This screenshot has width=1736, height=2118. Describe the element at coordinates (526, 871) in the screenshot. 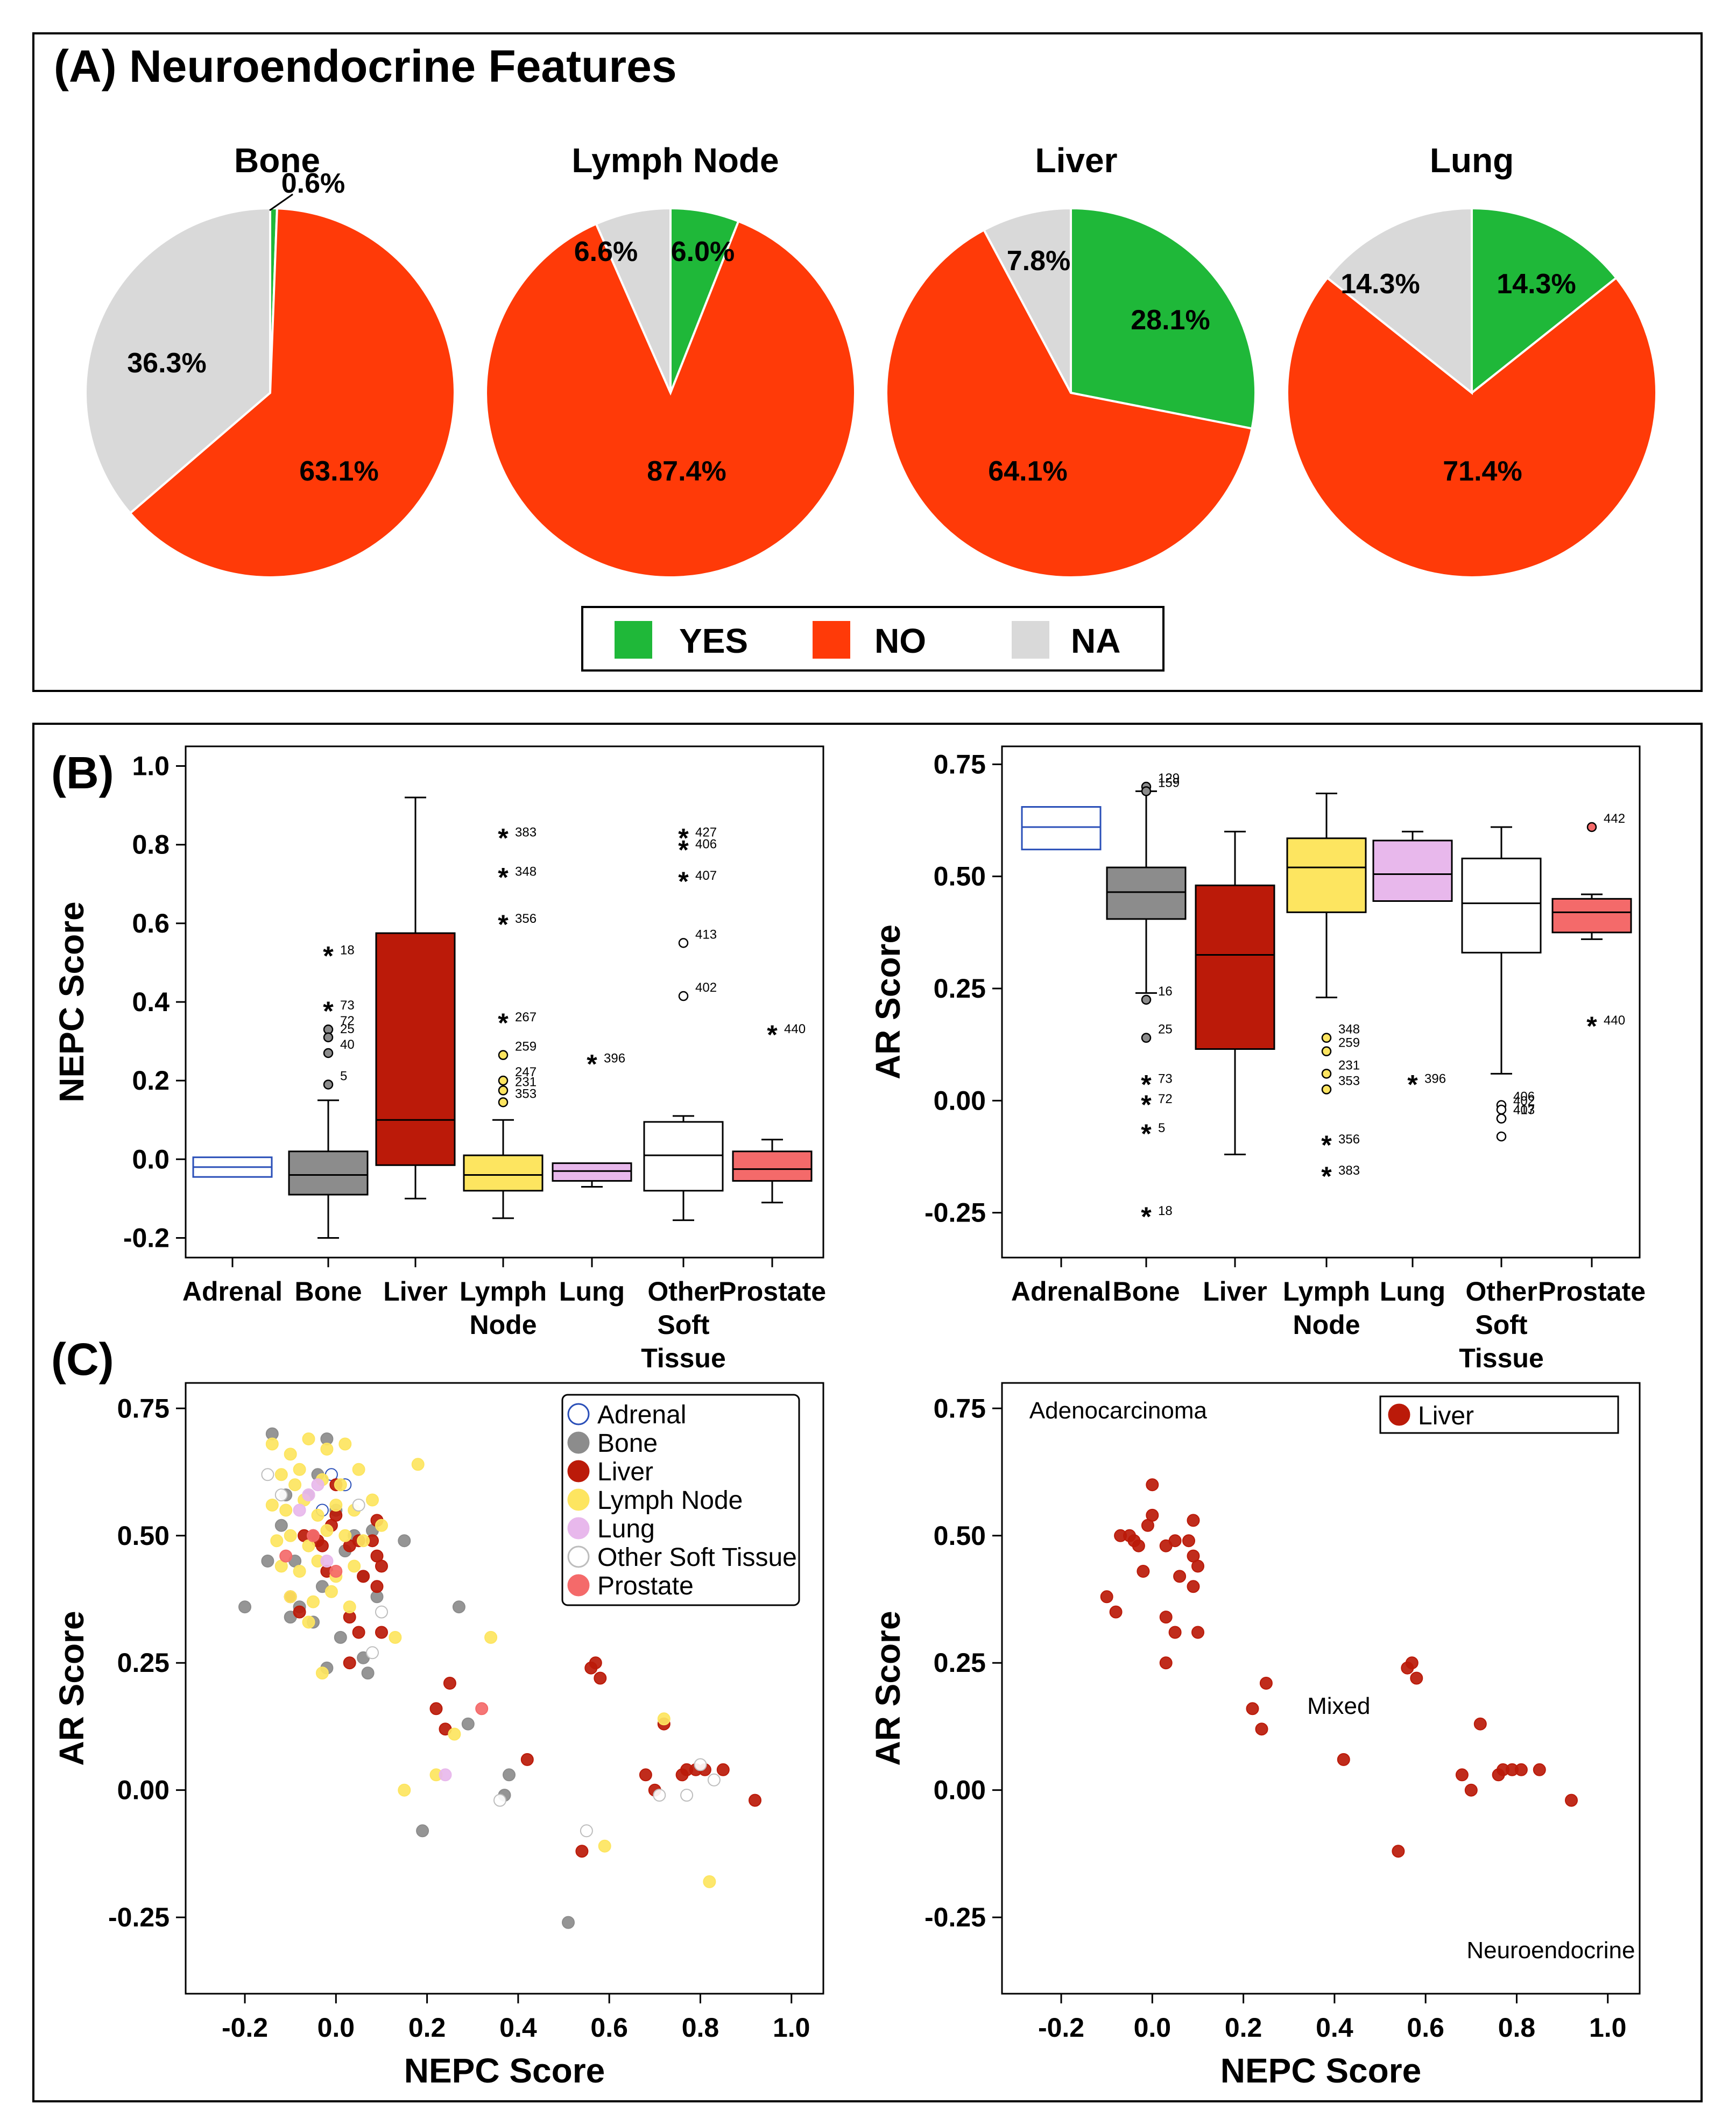

I see `outlier-label: 348` at that location.